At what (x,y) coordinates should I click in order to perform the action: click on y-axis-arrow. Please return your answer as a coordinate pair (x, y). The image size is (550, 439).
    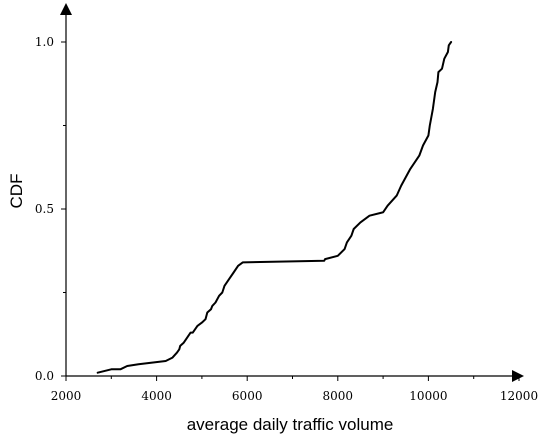
    Looking at the image, I should click on (66, 9).